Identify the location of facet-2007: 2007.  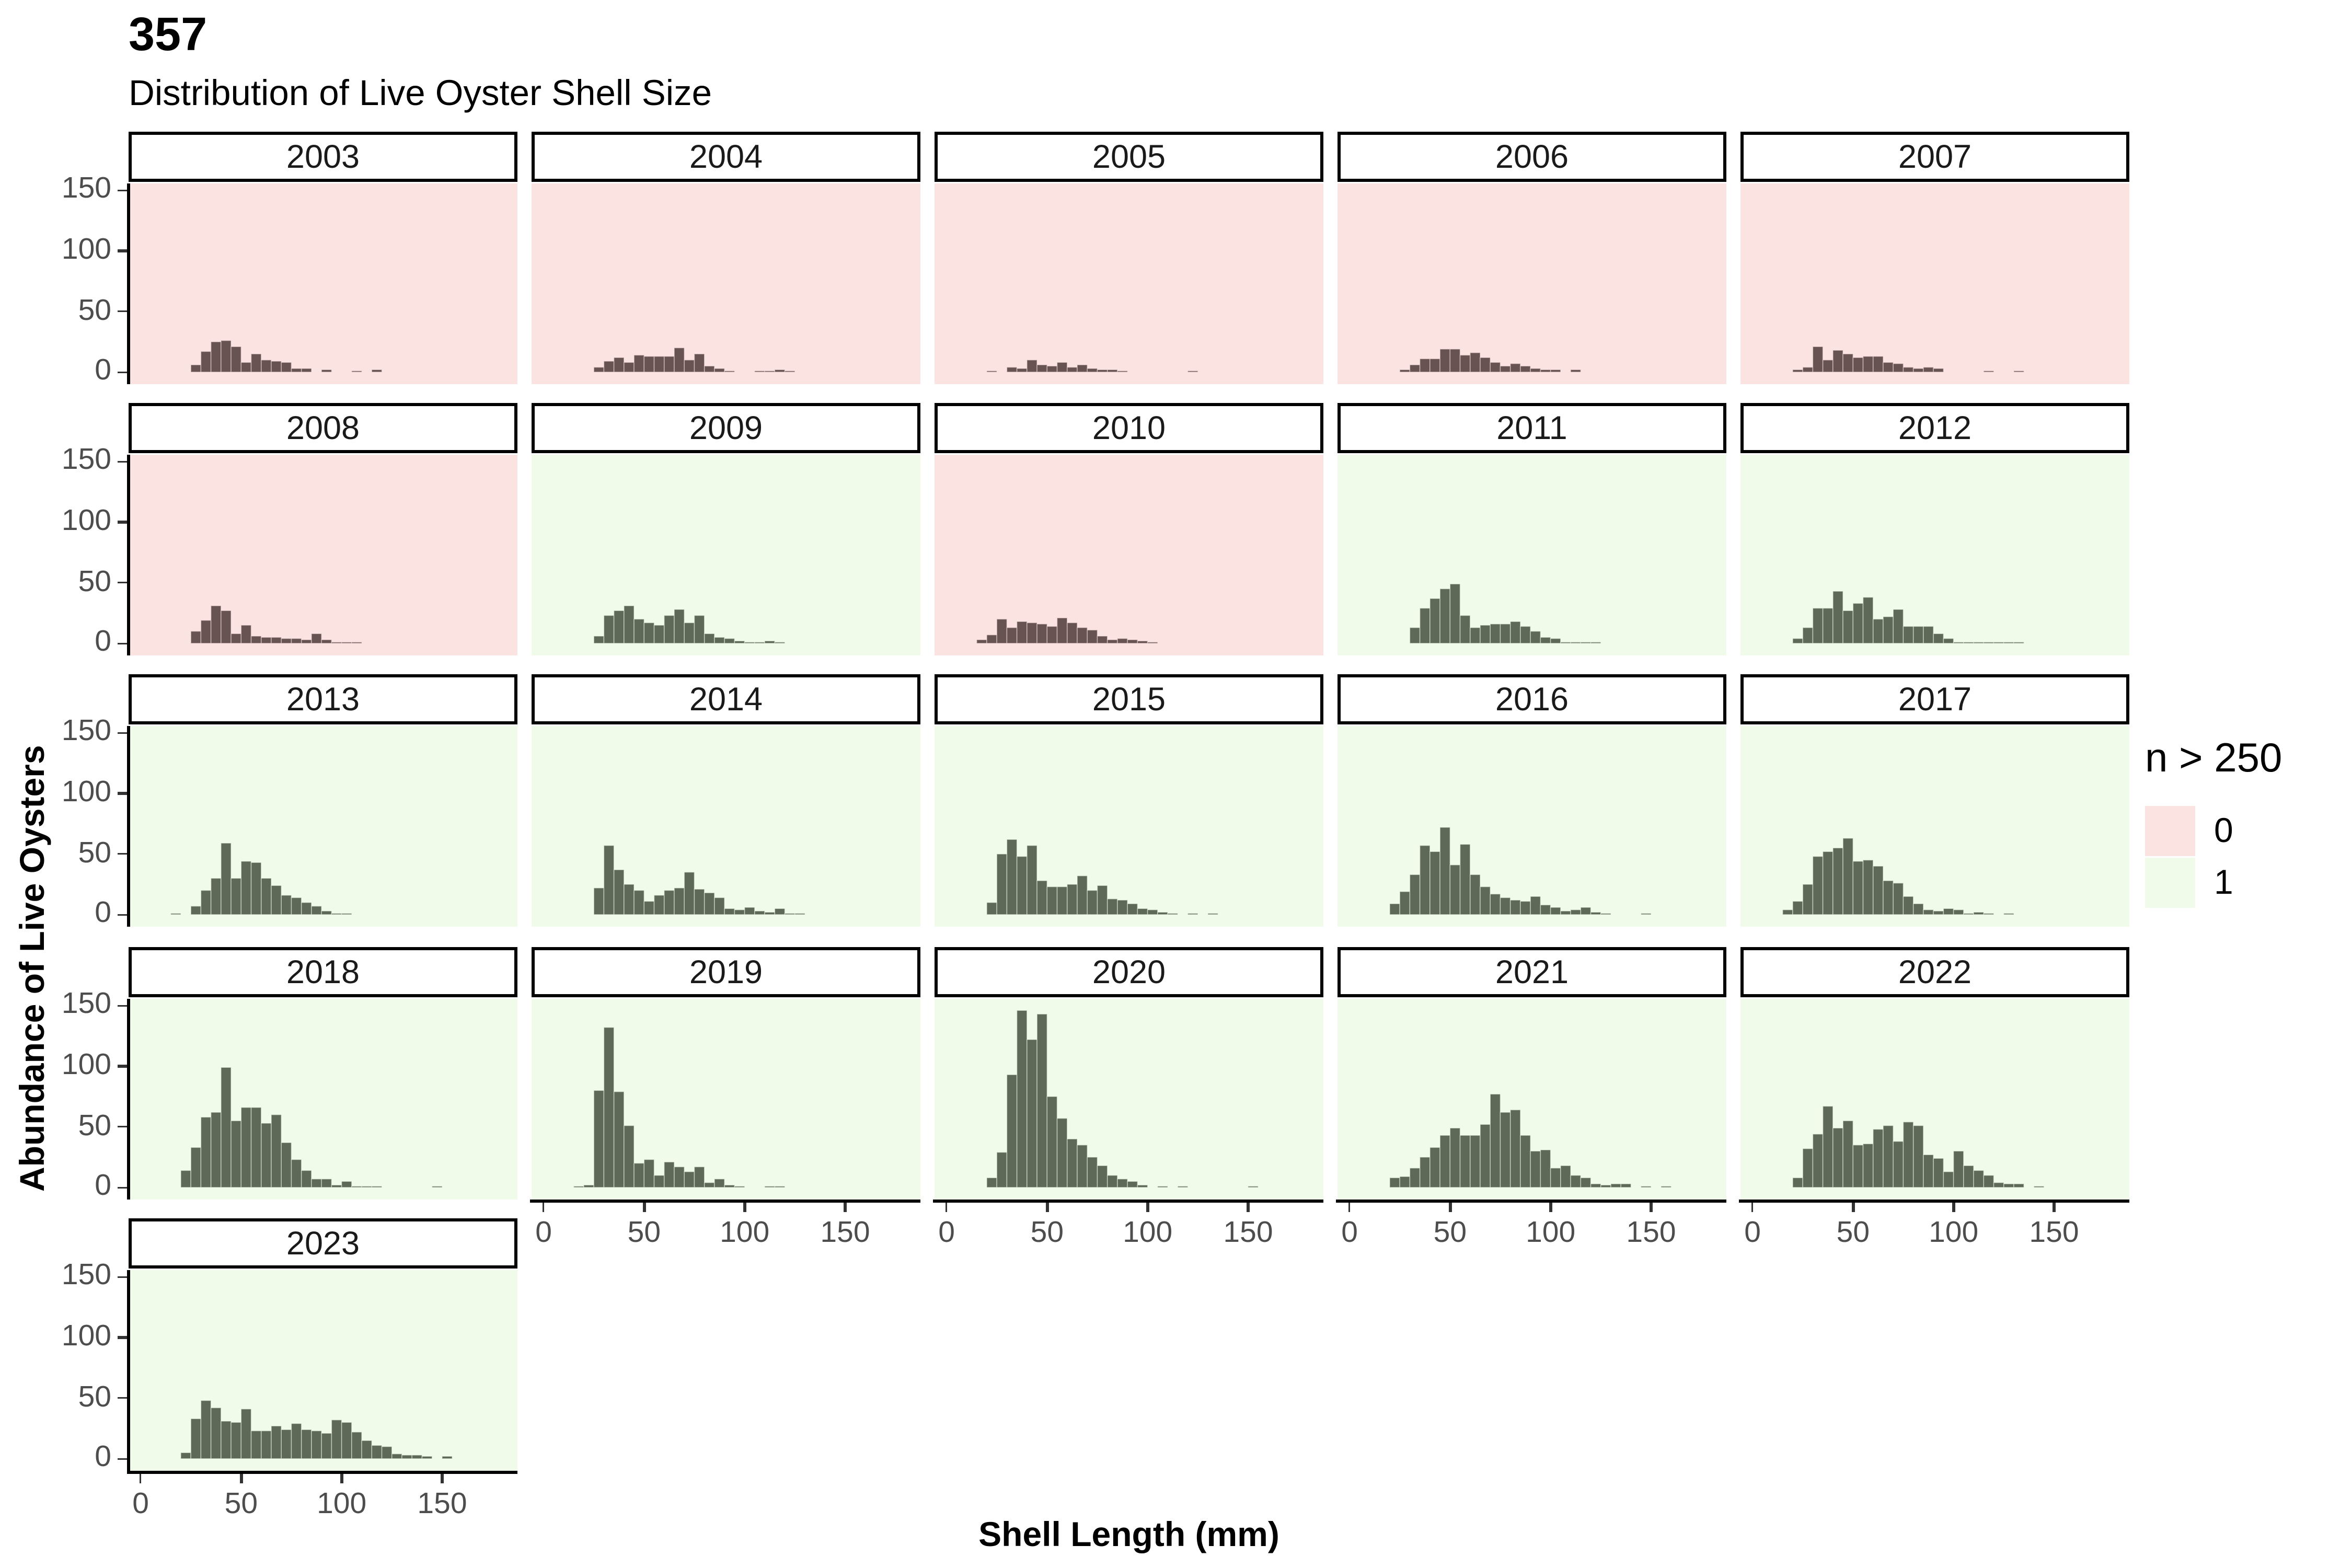
(1934, 258).